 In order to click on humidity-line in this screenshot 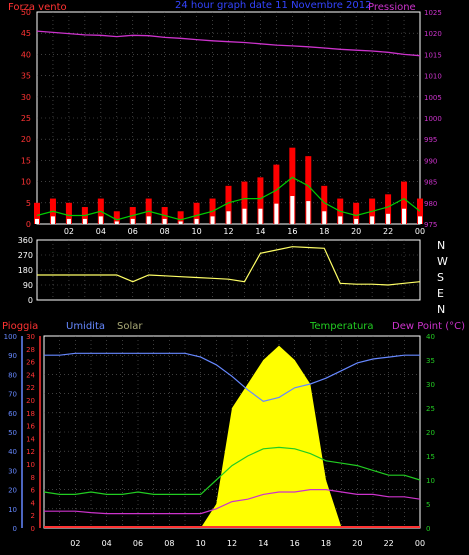, I will do `click(232, 377)`.